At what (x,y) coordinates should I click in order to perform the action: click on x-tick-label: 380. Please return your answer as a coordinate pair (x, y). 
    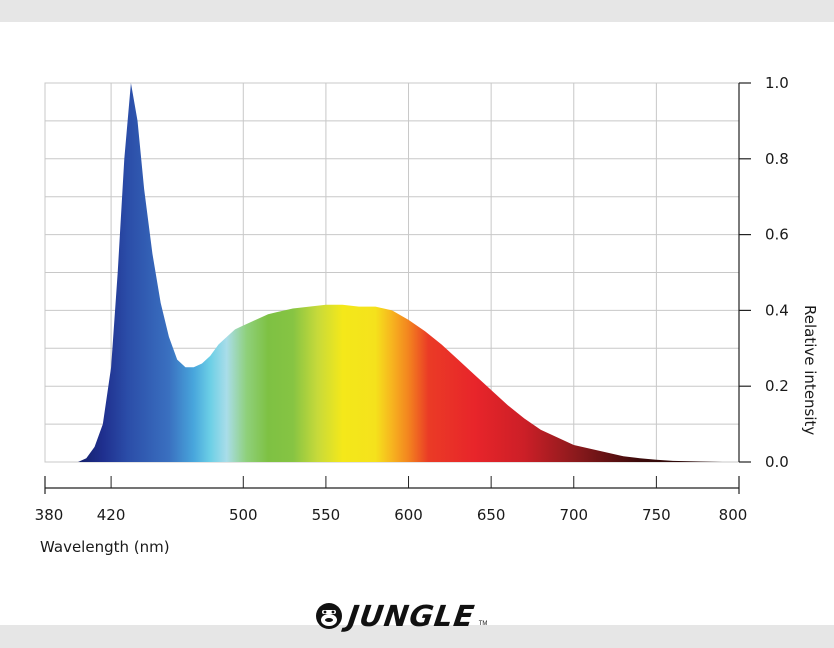
    Looking at the image, I should click on (49, 515).